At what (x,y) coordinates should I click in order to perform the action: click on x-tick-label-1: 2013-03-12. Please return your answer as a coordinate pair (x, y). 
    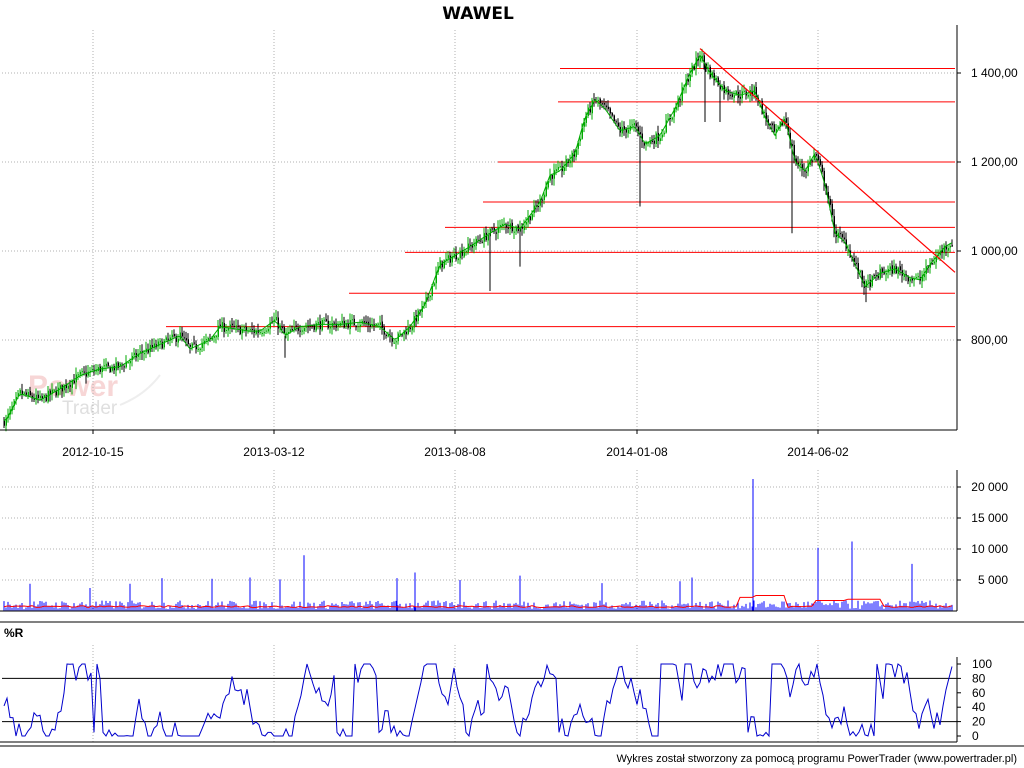
    Looking at the image, I should click on (274, 452).